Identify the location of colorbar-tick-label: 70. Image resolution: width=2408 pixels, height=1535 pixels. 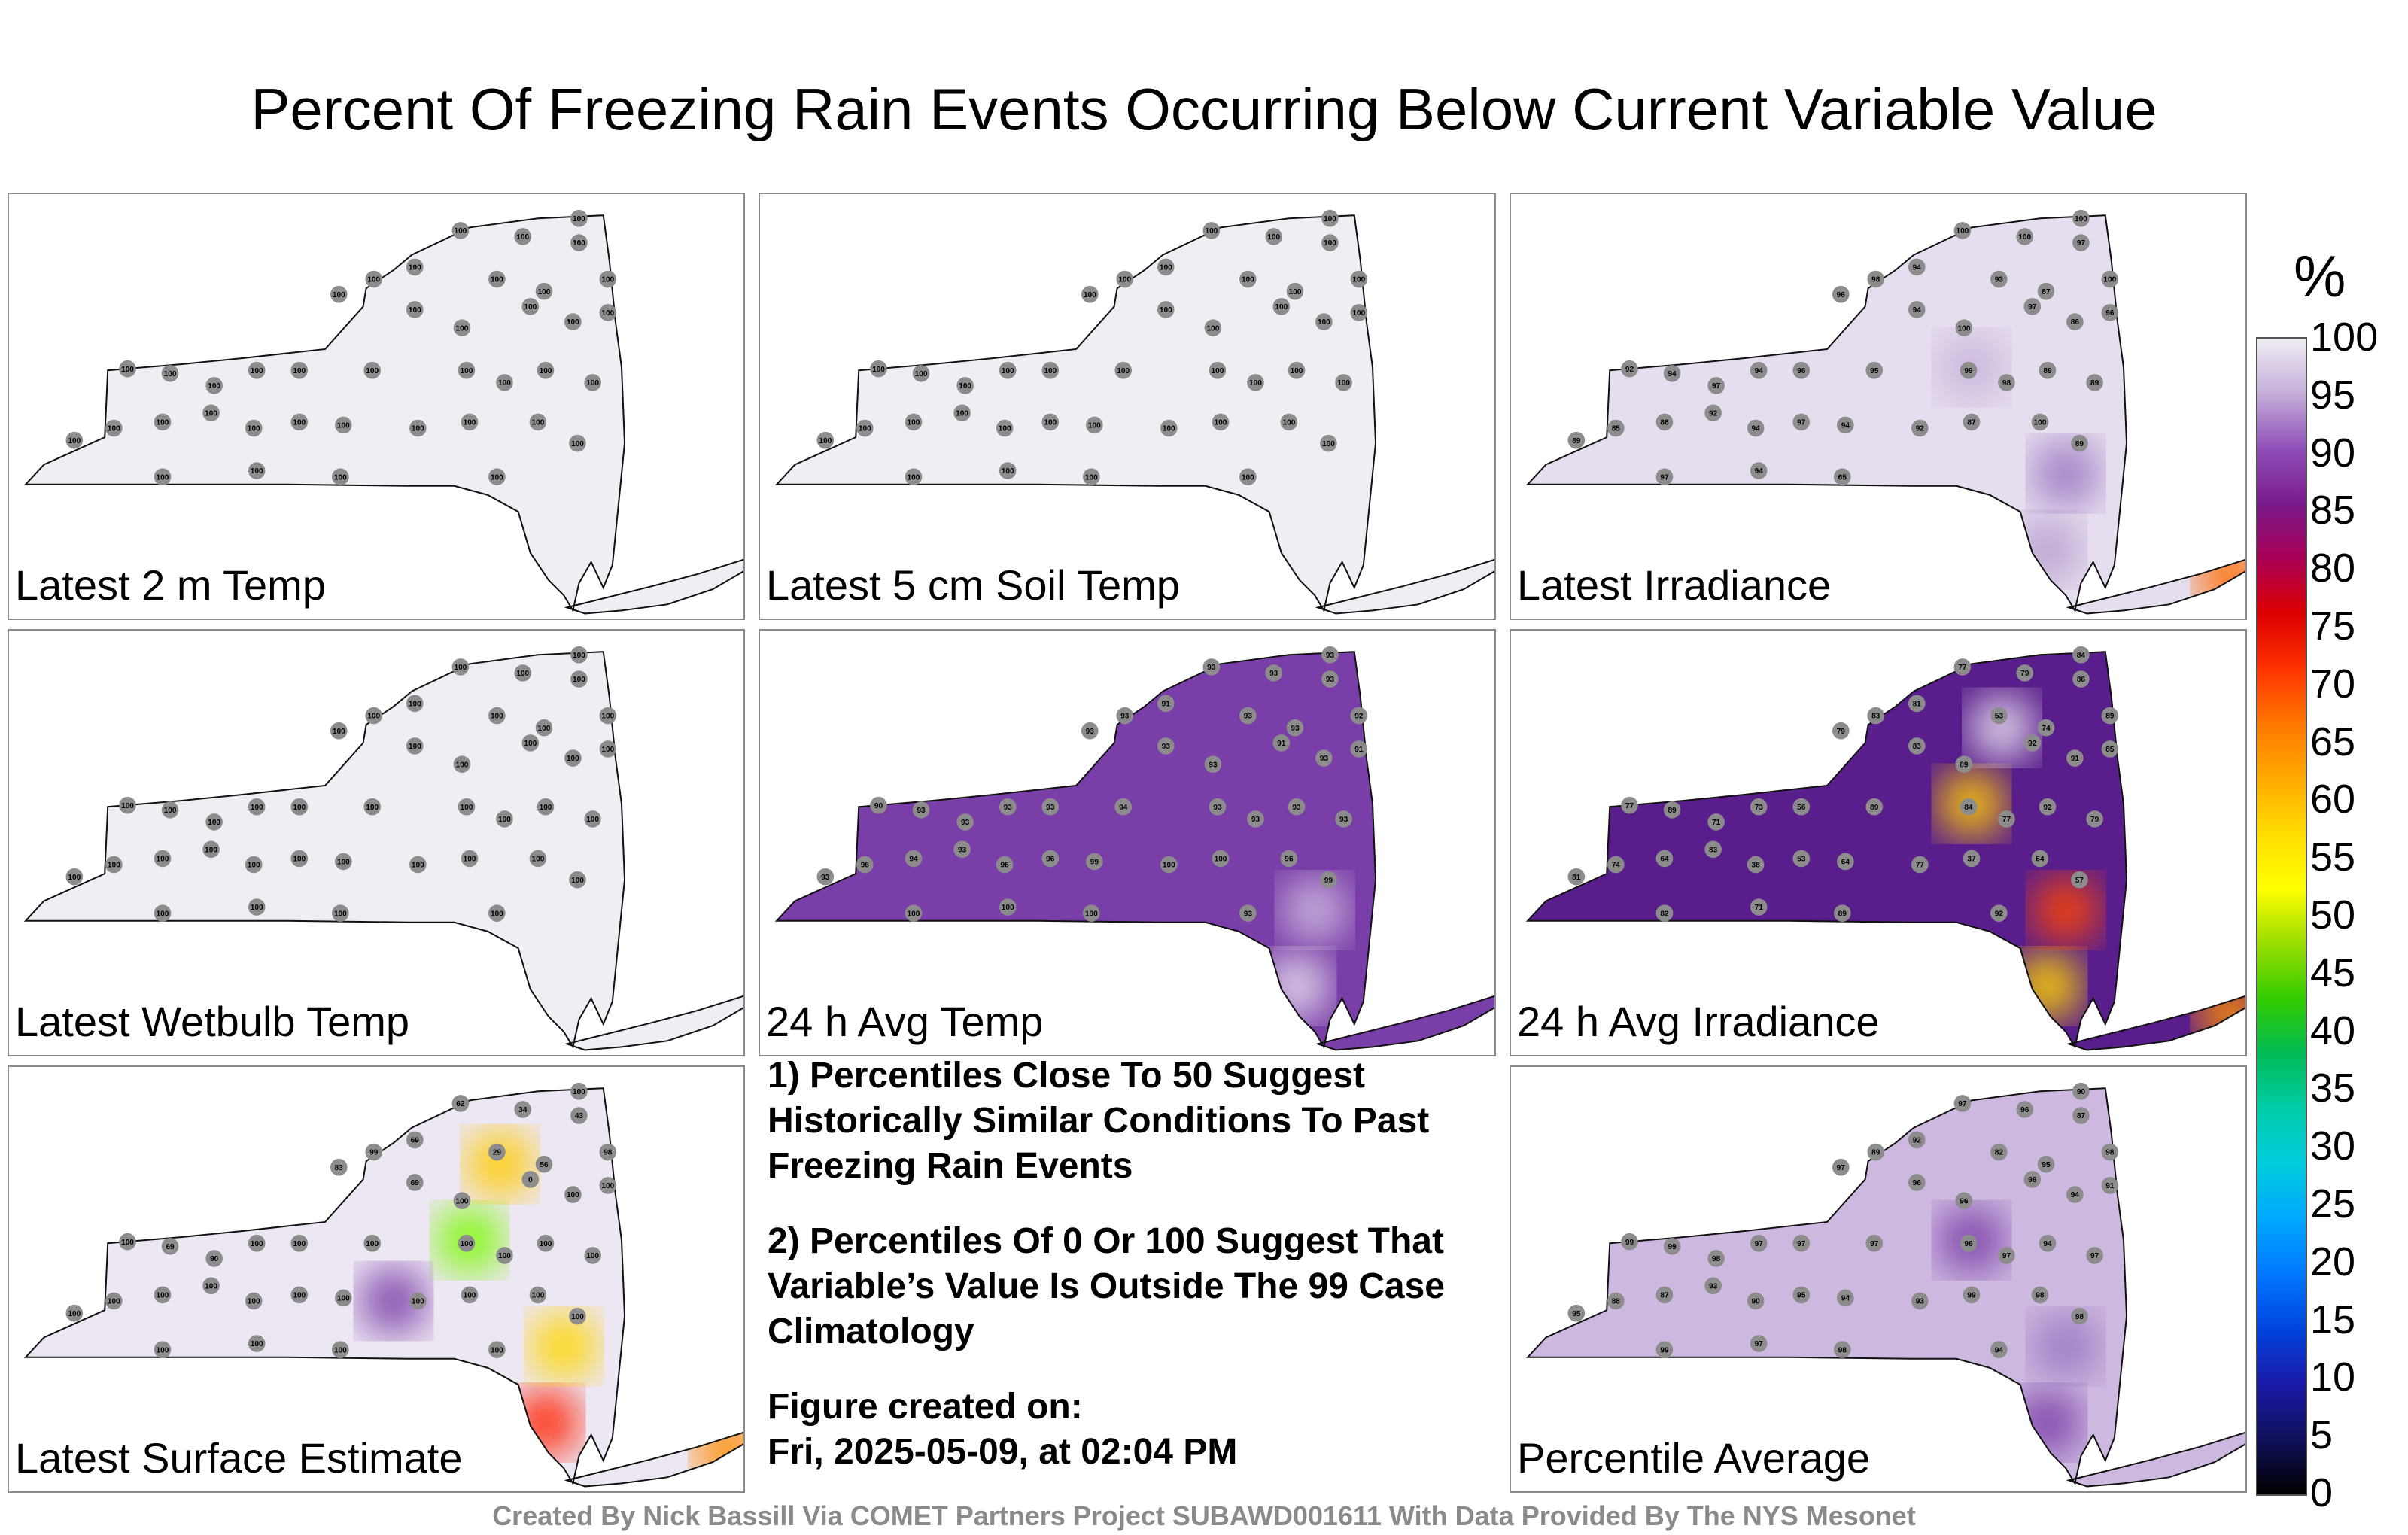
(2333, 684).